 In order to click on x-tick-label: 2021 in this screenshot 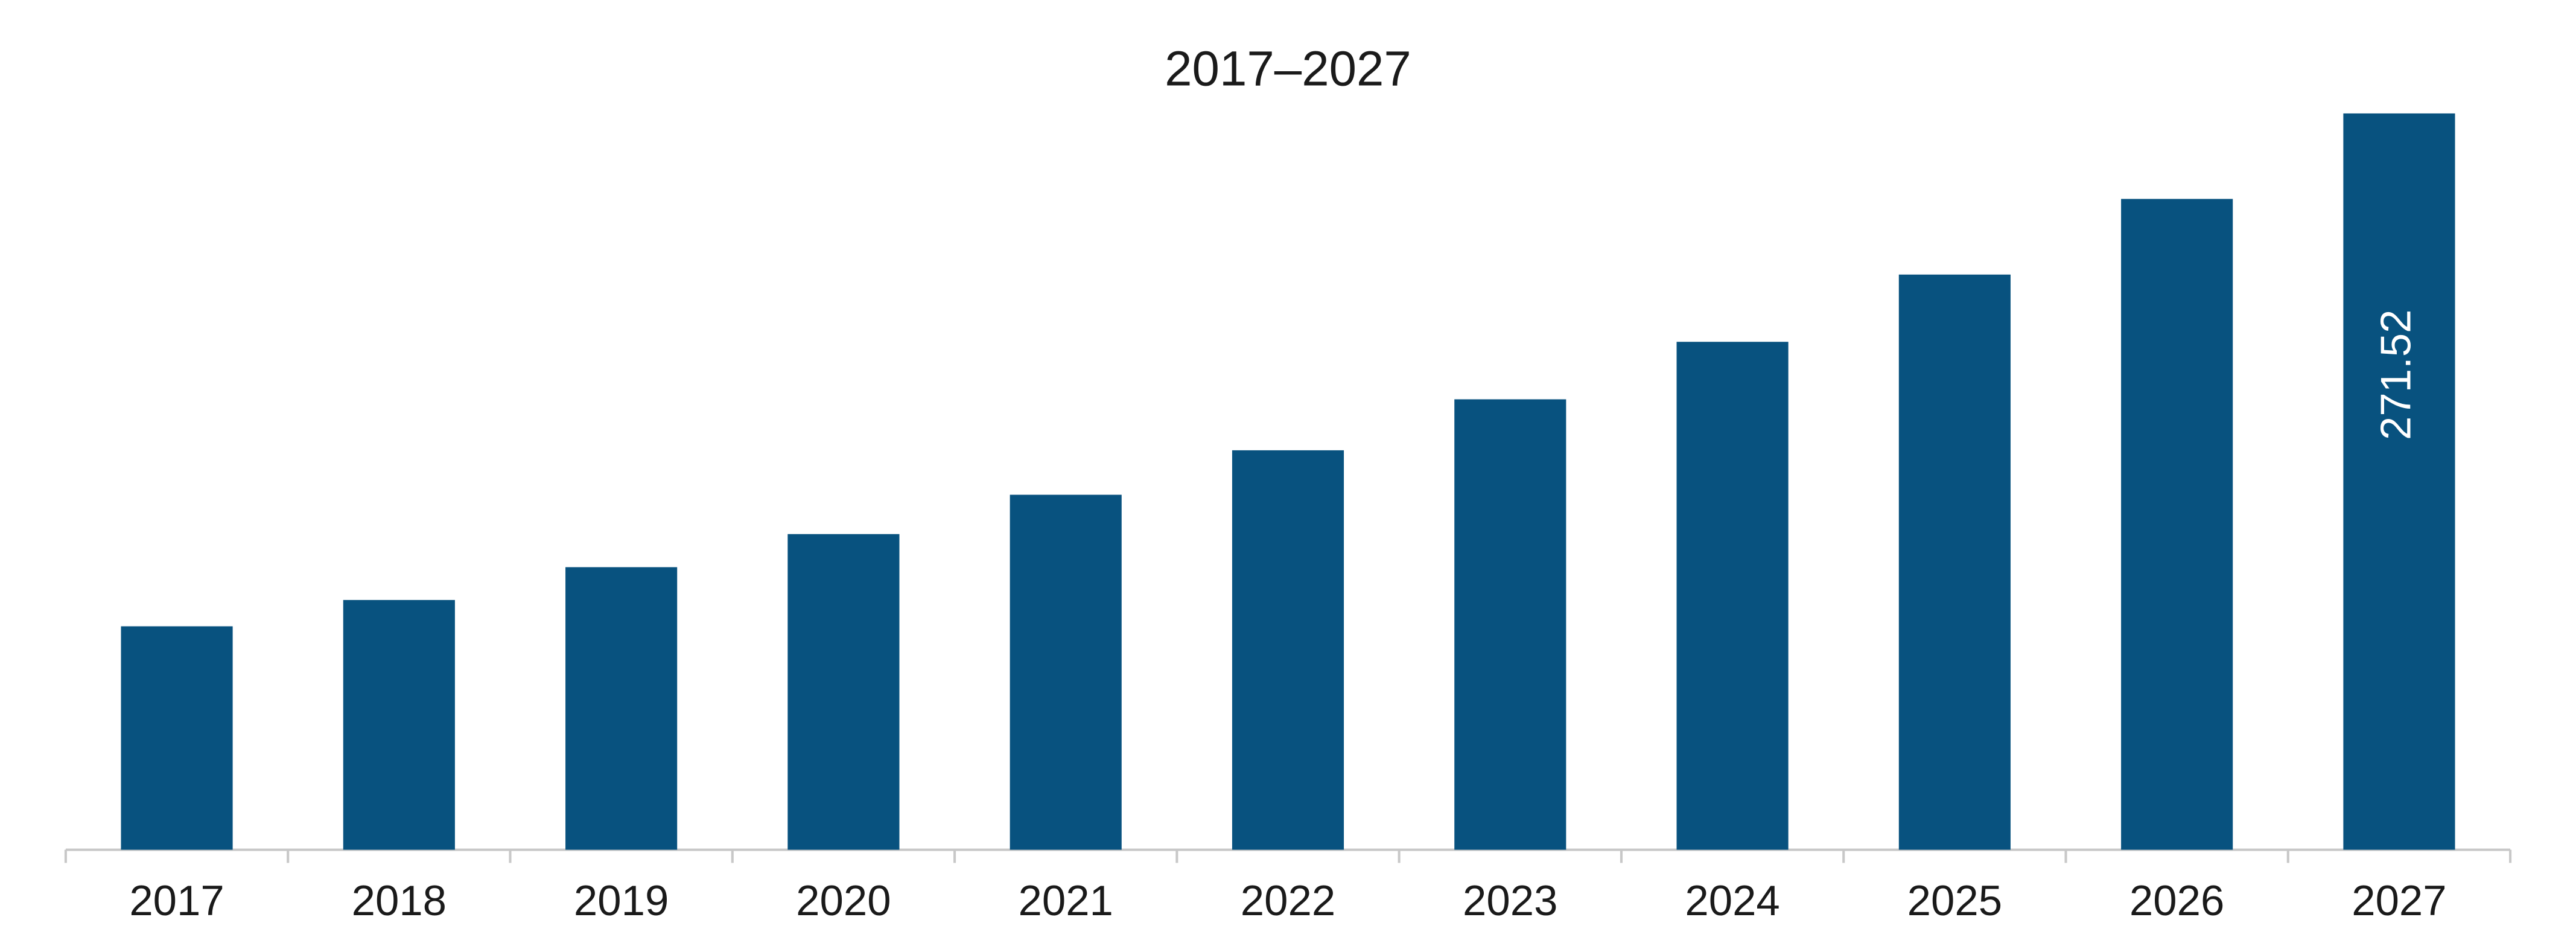, I will do `click(1066, 901)`.